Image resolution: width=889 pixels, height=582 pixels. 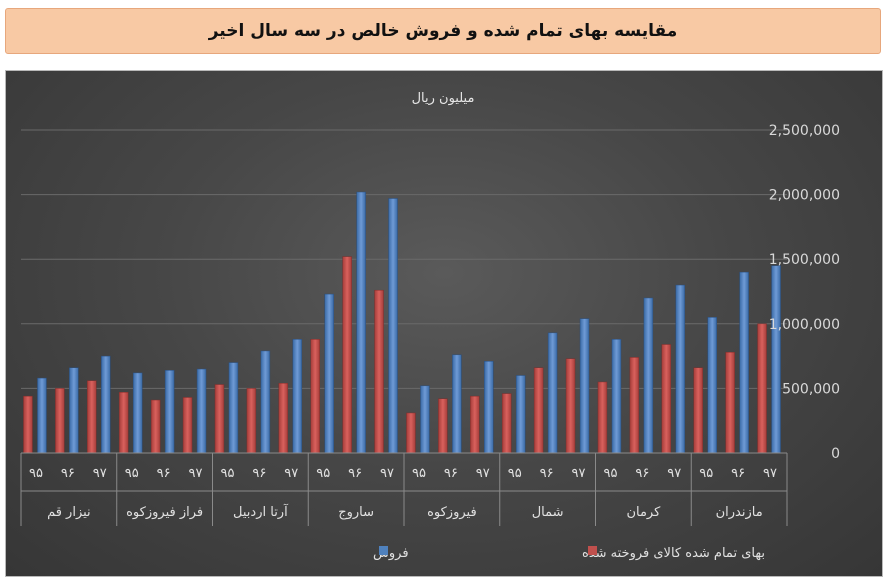 What do you see at coordinates (164, 512) in the screenshot?
I see `group-label: فراز فیروزکوه` at bounding box center [164, 512].